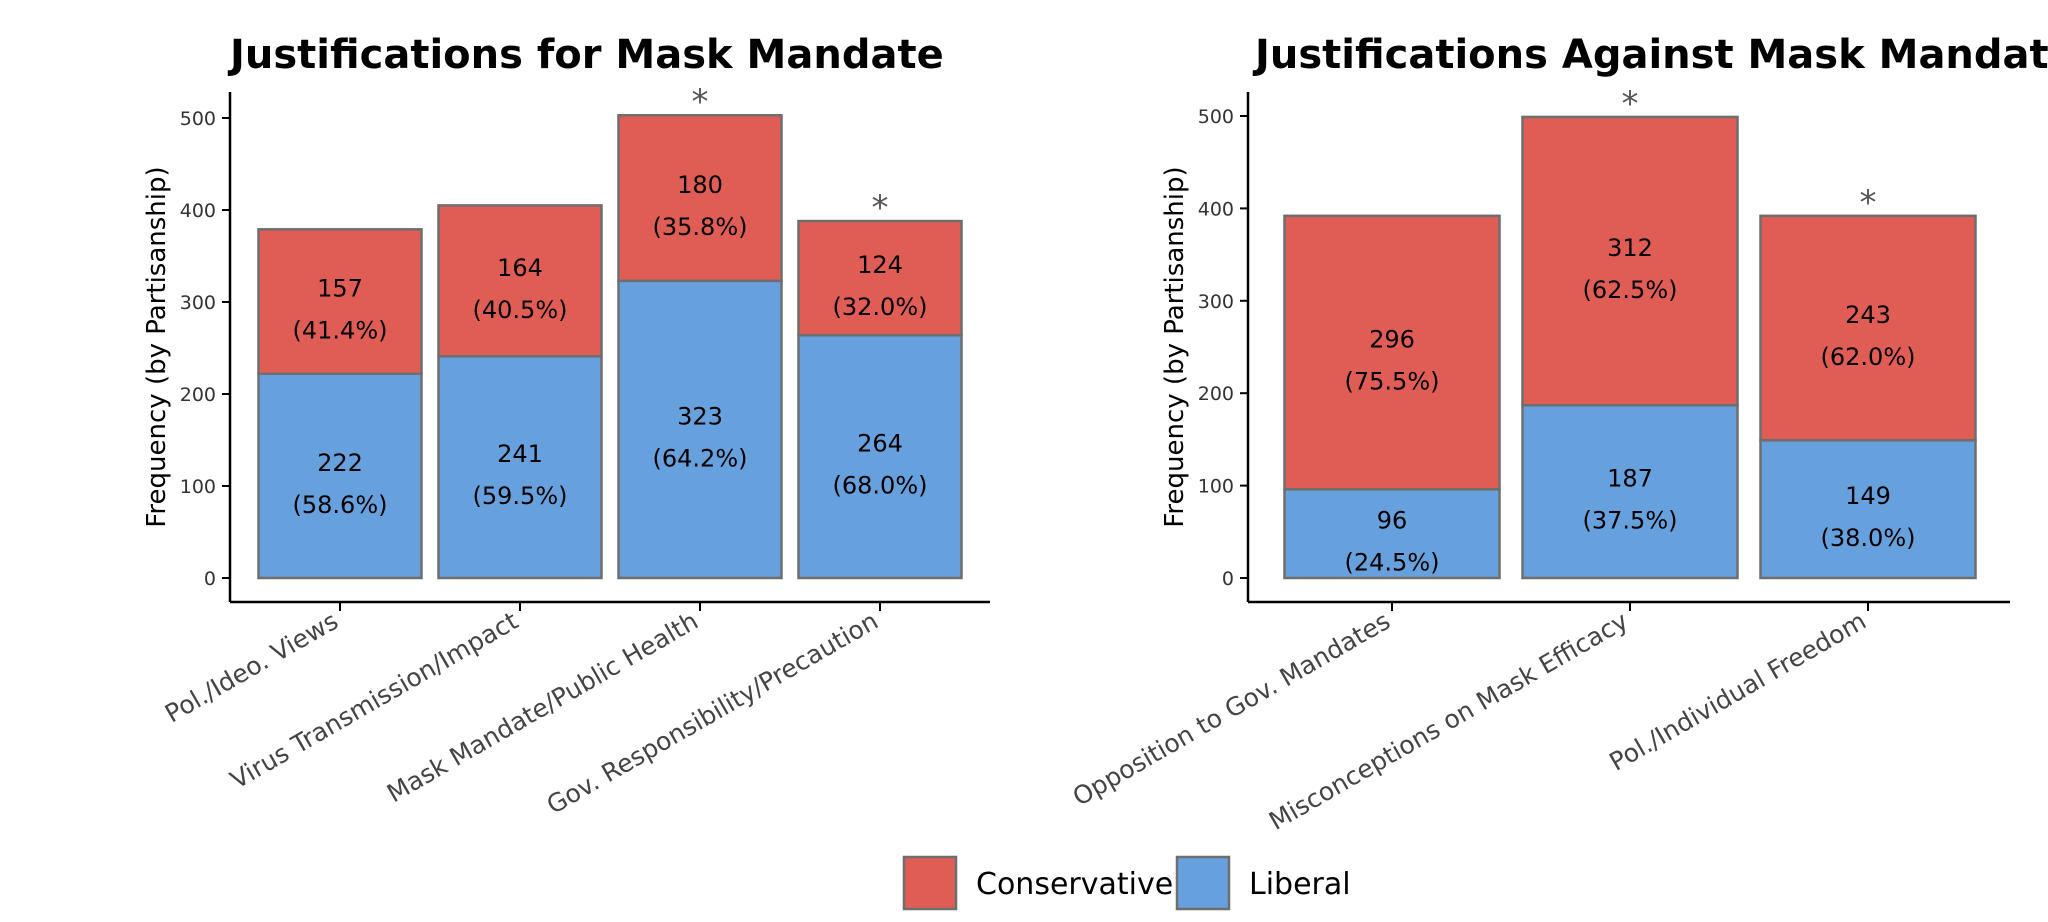  What do you see at coordinates (700, 458) in the screenshot?
I see `bar-percent-label: (64.2%)` at bounding box center [700, 458].